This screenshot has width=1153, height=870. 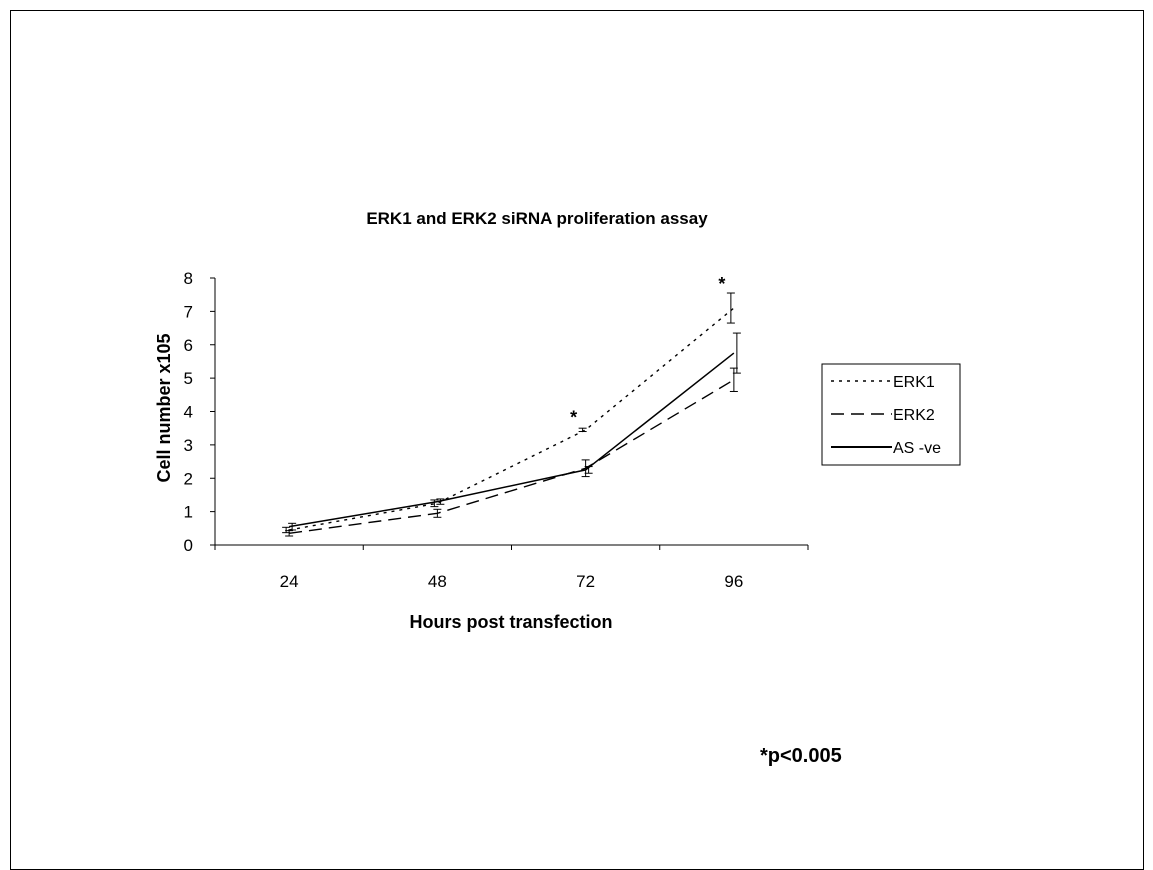 I want to click on legend-label: AS -ve, so click(x=917, y=448).